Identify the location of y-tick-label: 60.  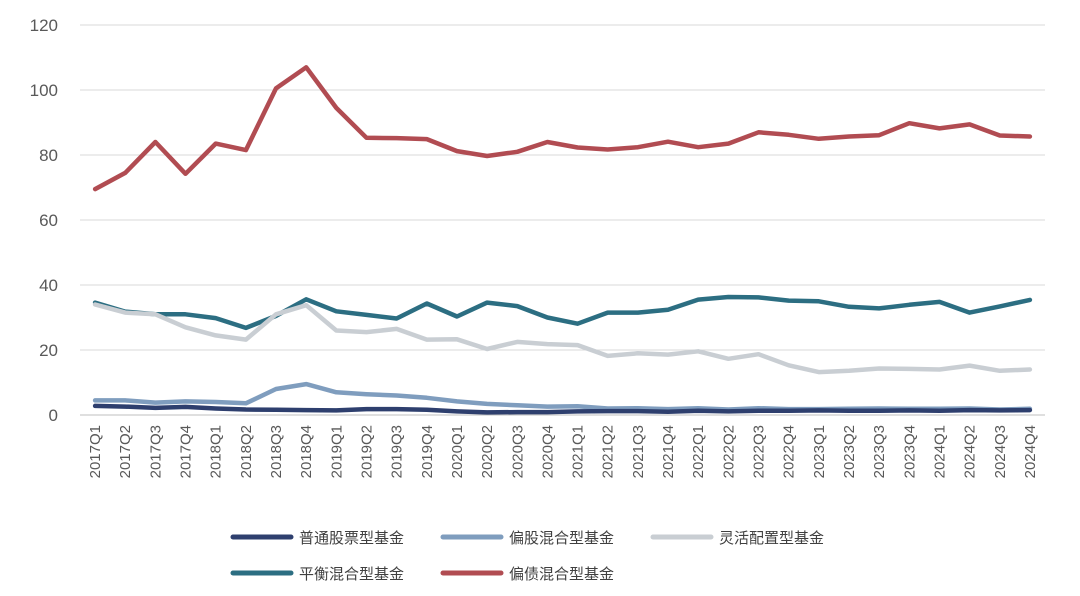
(48, 220).